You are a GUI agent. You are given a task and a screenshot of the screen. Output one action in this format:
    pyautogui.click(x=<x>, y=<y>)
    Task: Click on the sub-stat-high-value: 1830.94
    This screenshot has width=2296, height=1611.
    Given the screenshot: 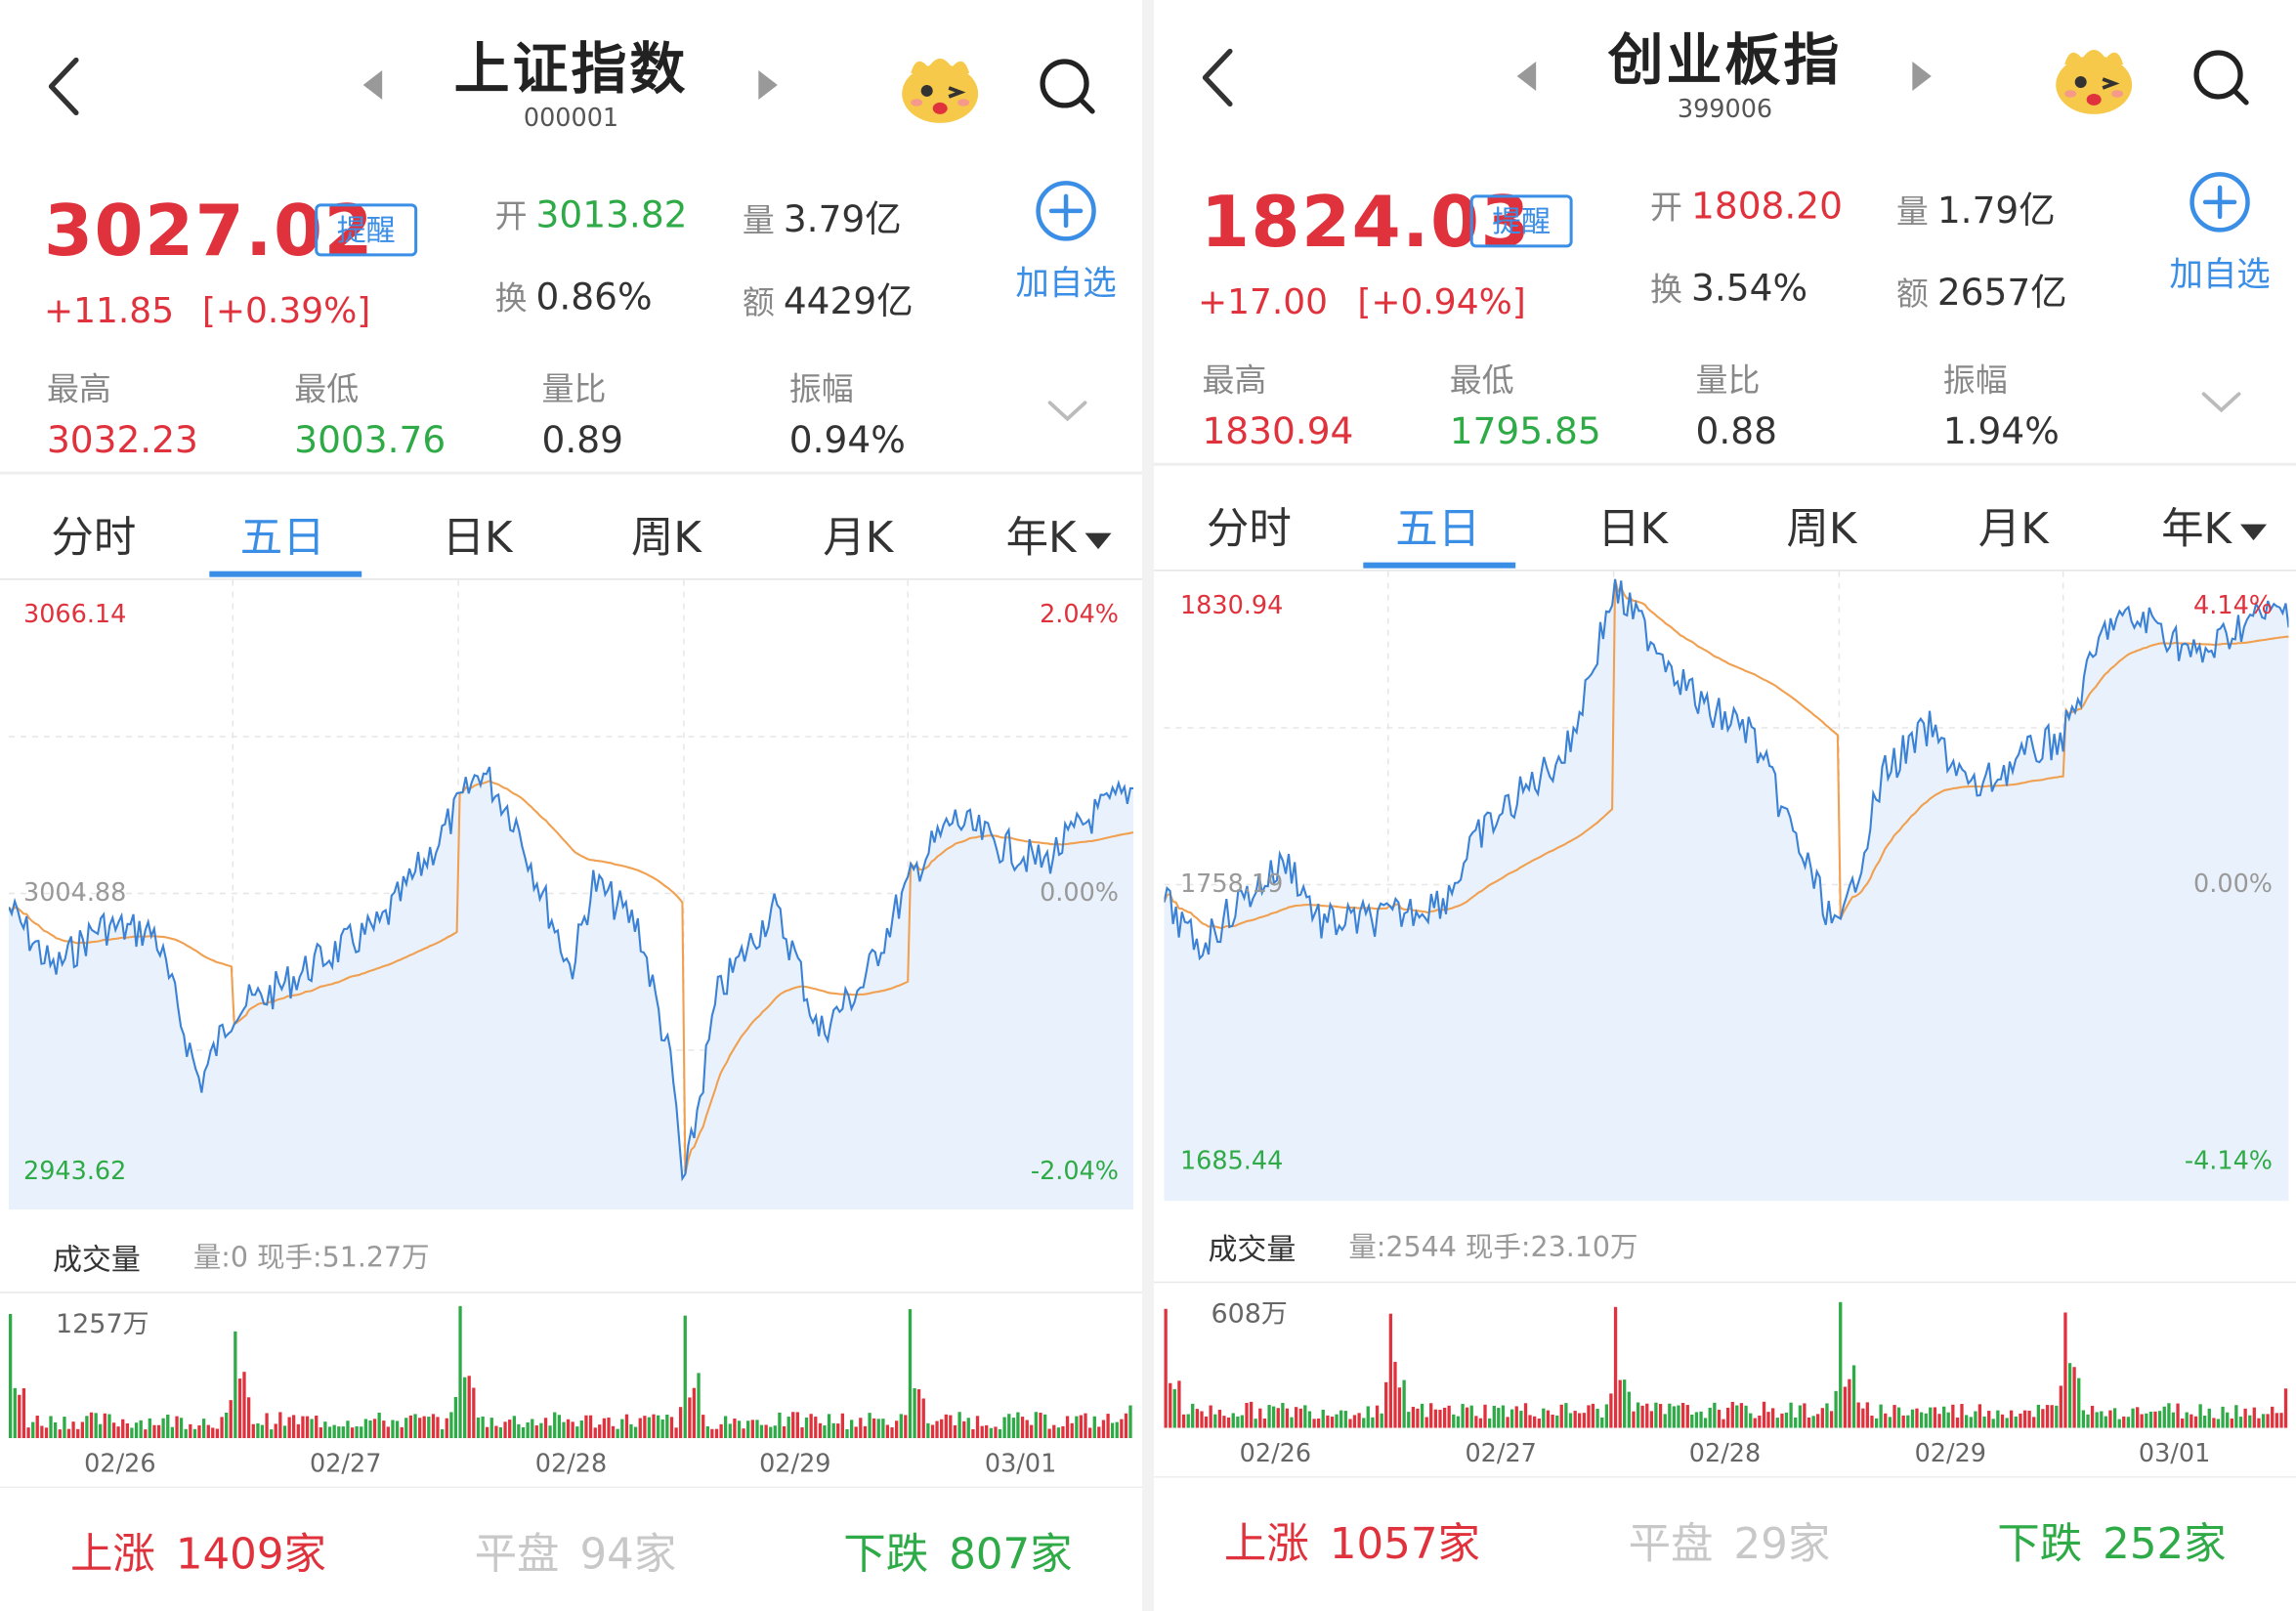 What is the action you would take?
    pyautogui.click(x=1278, y=431)
    